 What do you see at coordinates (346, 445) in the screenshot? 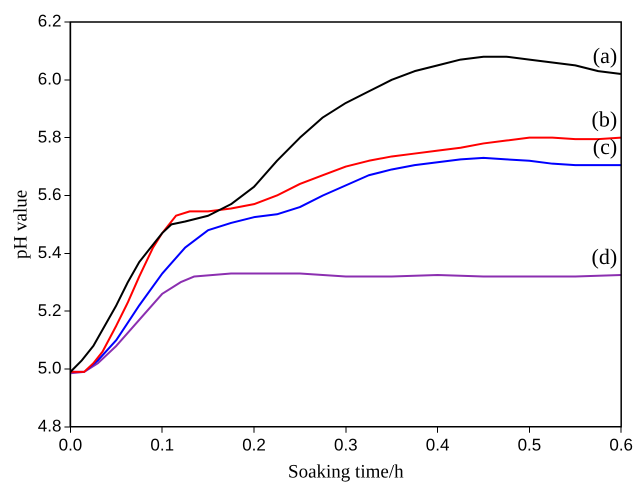
I see `x-tick-label: 0.3` at bounding box center [346, 445].